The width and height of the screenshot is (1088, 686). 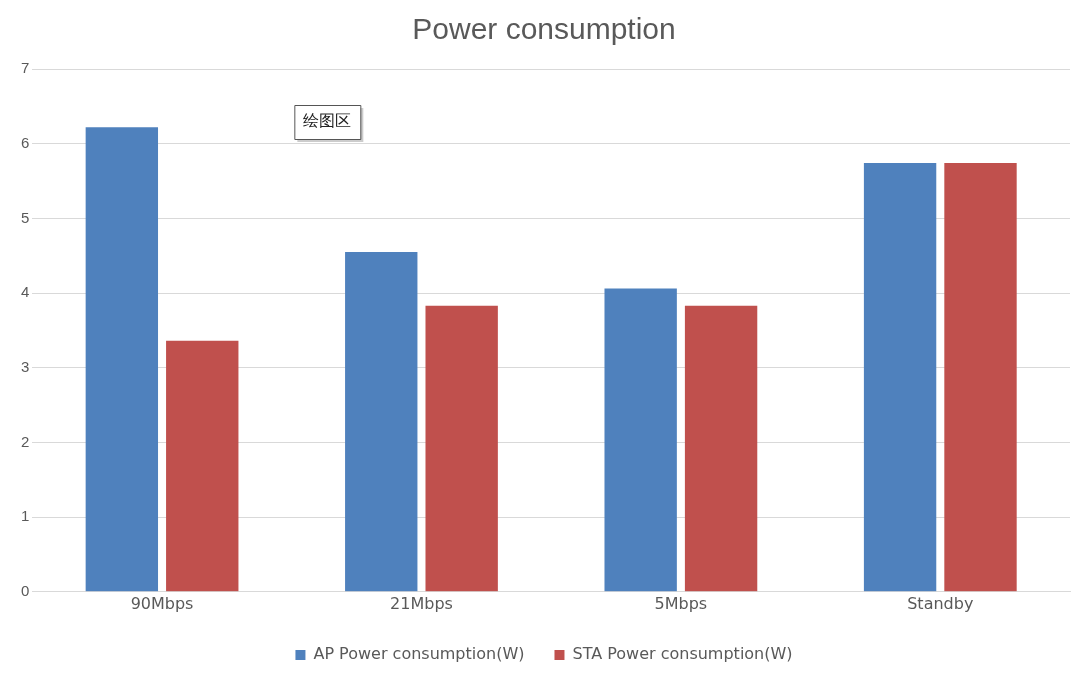 What do you see at coordinates (25, 142) in the screenshot?
I see `y-tick-label: 6` at bounding box center [25, 142].